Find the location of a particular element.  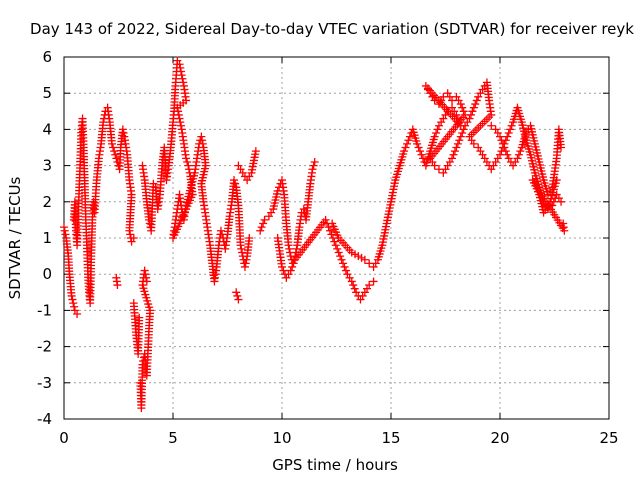

x-tick-label: 25 is located at coordinates (608, 438).